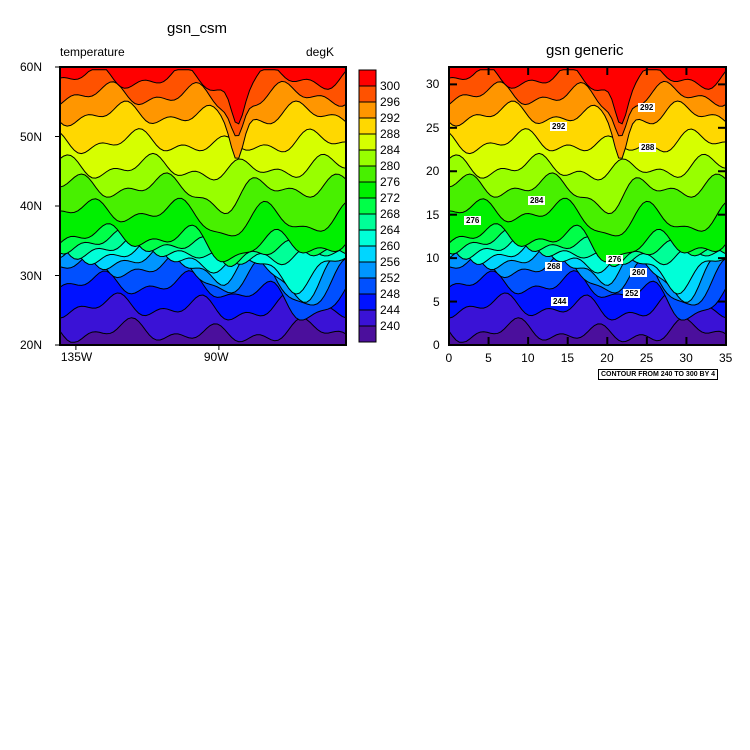 The image size is (750, 750). I want to click on x-tick-label: 10, so click(528, 358).